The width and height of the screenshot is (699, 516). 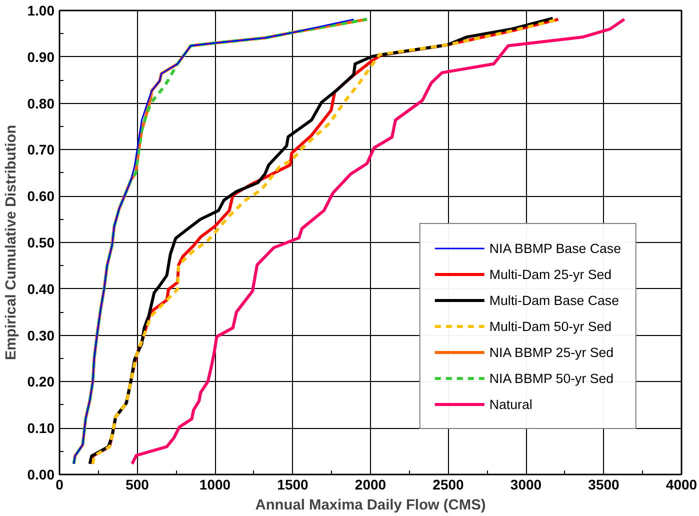 I want to click on y-tick-label: 0.40, so click(x=41, y=288).